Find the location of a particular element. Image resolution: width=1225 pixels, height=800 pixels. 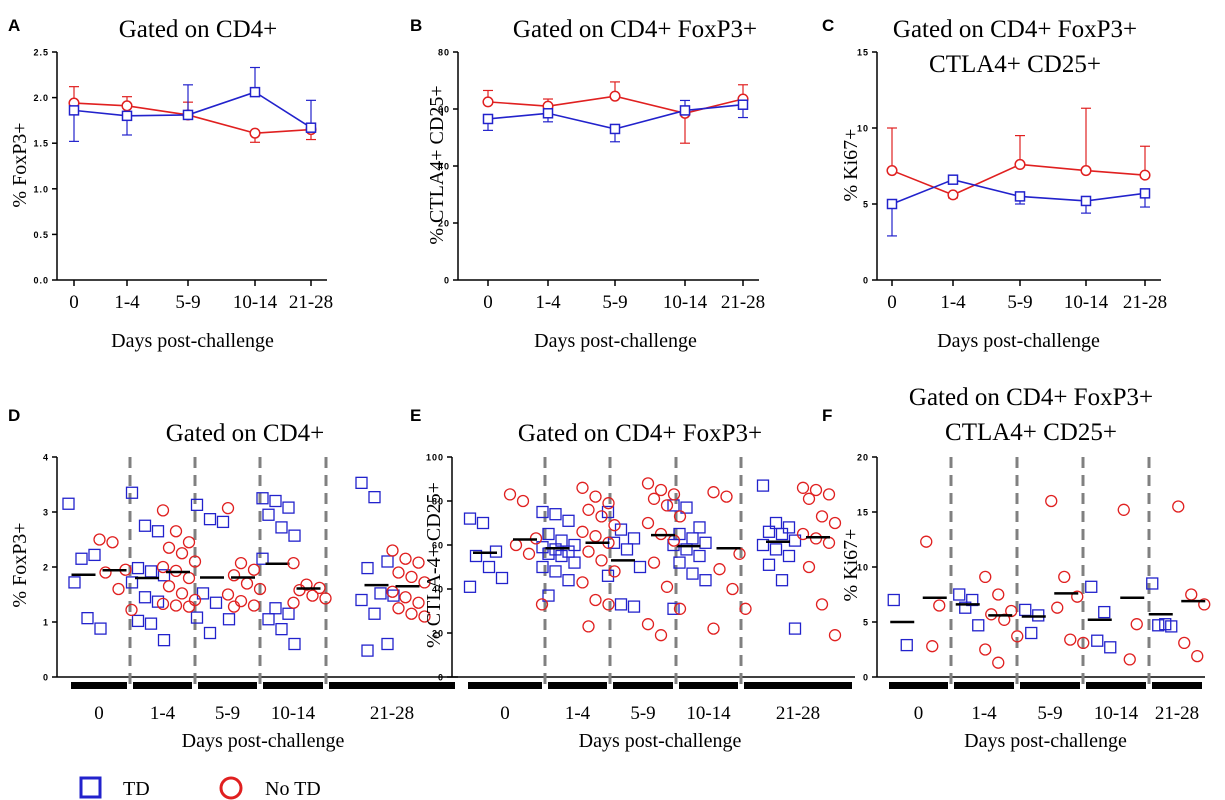

legend-no-td-marker is located at coordinates (231, 788).